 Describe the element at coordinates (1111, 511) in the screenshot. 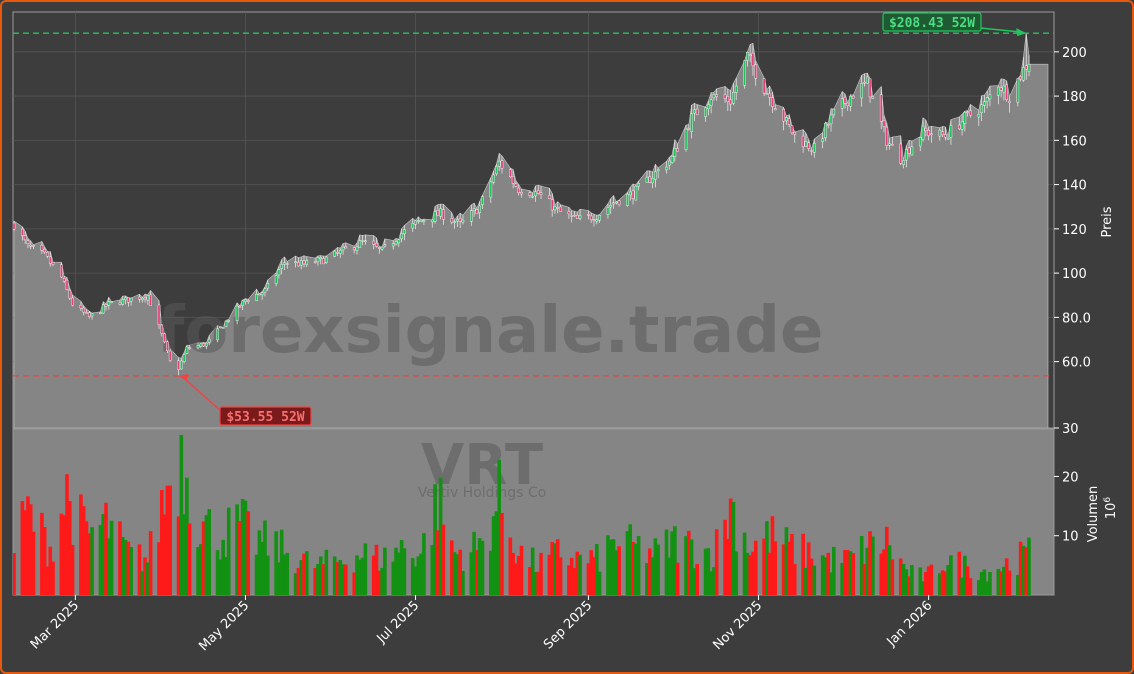

I see `volume-unit-base: 10` at that location.